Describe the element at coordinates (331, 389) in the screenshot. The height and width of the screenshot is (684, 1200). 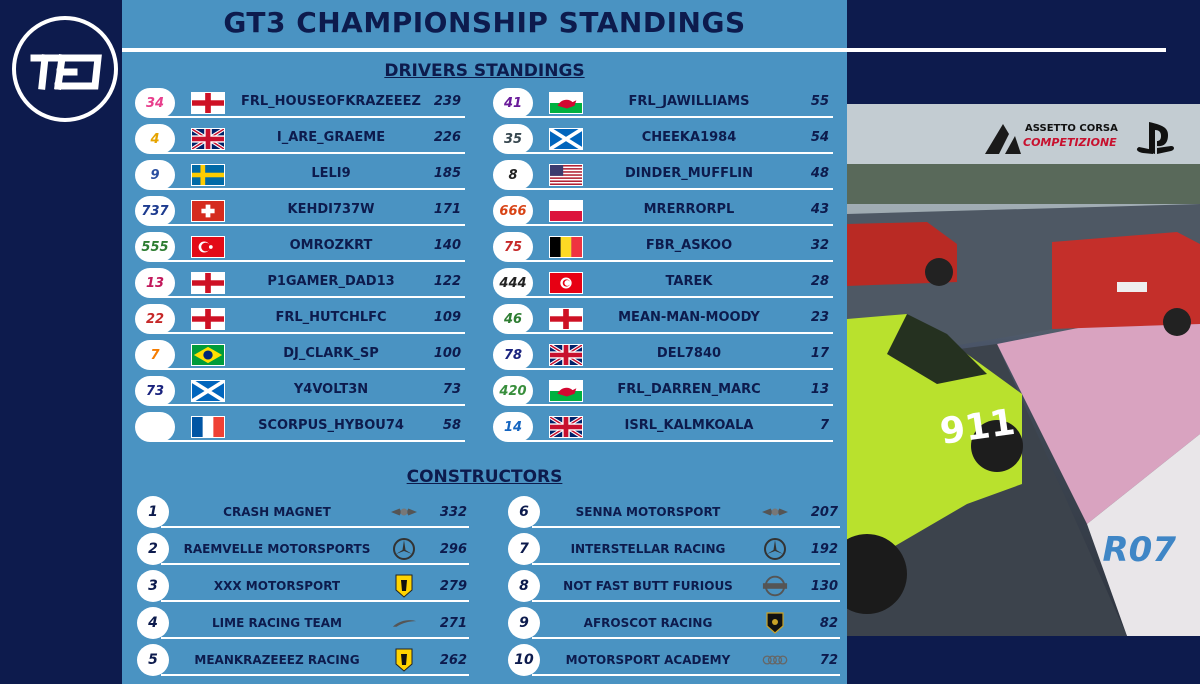
I see `driver-name: Y4VOLT3N` at that location.